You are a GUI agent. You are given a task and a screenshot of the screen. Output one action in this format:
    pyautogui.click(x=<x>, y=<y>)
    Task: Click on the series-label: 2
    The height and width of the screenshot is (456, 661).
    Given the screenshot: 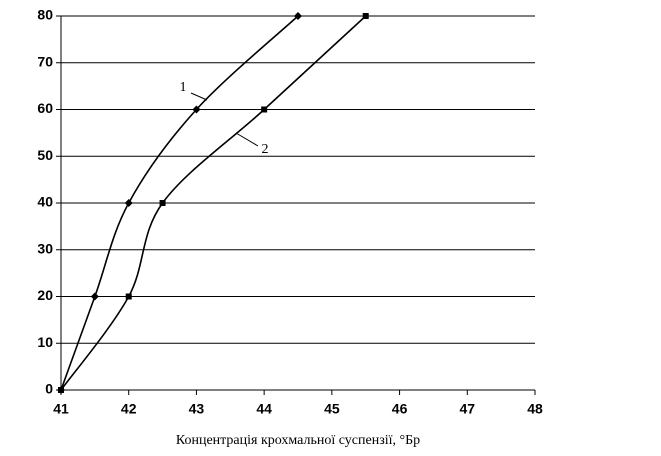 What is the action you would take?
    pyautogui.click(x=265, y=149)
    